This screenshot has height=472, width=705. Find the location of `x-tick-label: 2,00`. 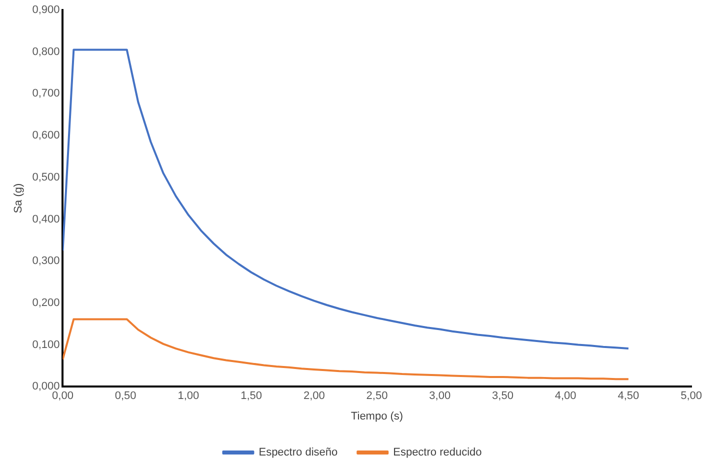

x-tick-label: 2,00 is located at coordinates (314, 396).